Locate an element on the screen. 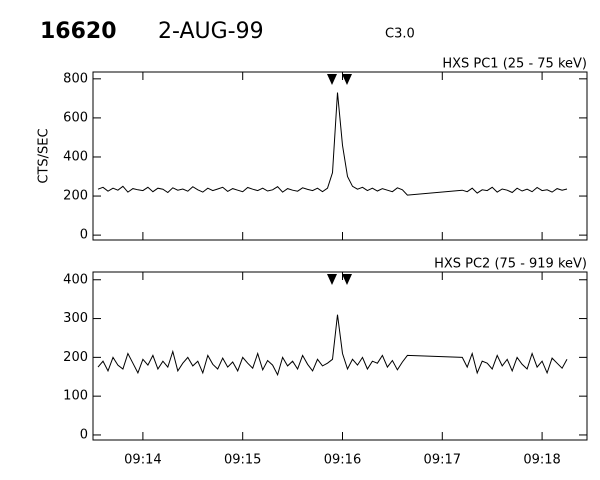 The image size is (600, 480). x-tick-label: 09:16 is located at coordinates (342, 460).